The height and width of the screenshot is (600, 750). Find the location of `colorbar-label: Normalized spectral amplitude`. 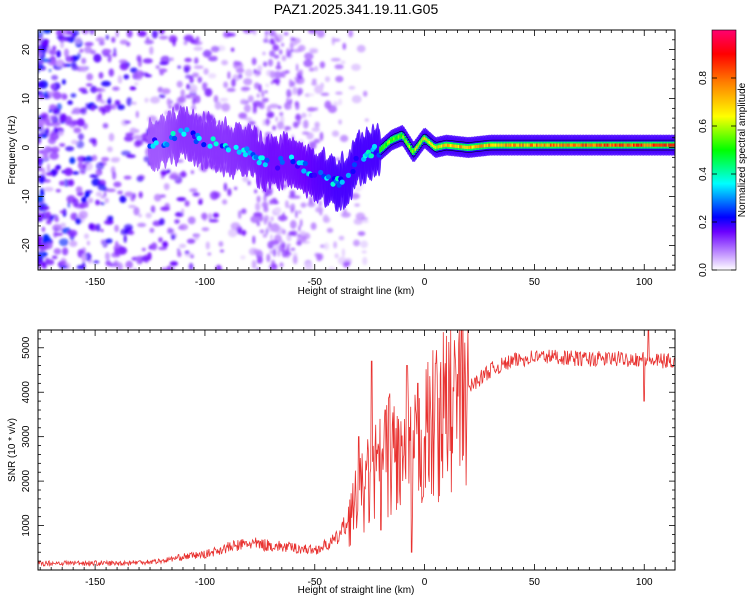

colorbar-label: Normalized spectral amplitude is located at coordinates (742, 149).